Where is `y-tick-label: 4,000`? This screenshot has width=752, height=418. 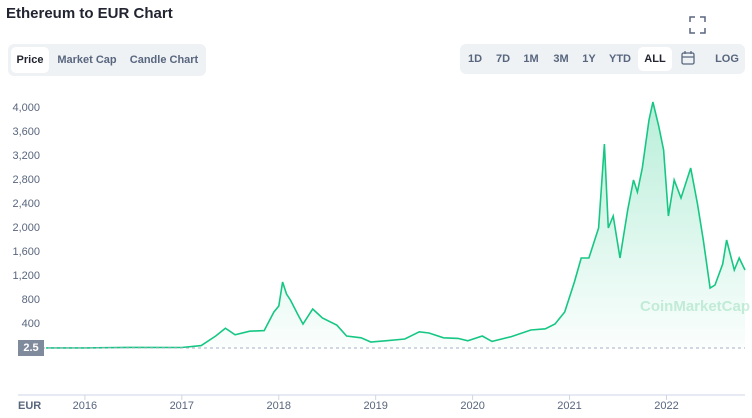 y-tick-label: 4,000 is located at coordinates (26, 108).